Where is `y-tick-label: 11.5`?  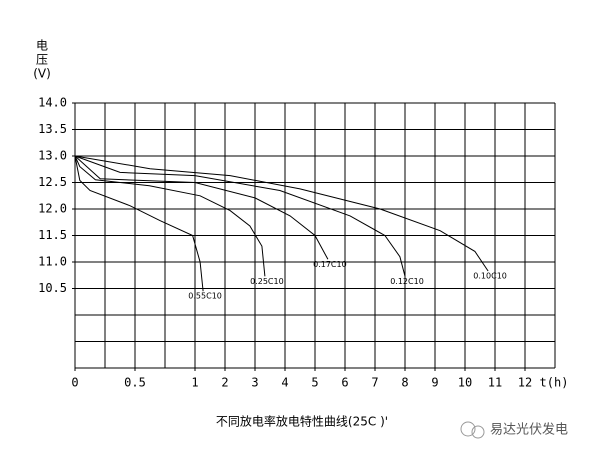 y-tick-label: 11.5 is located at coordinates (52, 235).